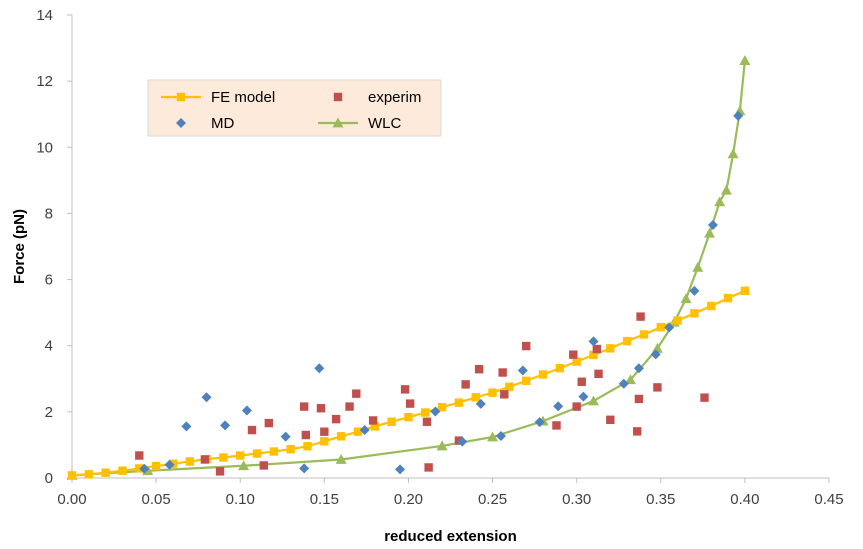 Image resolution: width=863 pixels, height=549 pixels. Describe the element at coordinates (205, 123) in the screenshot. I see `legend-entry-md: MD` at that location.